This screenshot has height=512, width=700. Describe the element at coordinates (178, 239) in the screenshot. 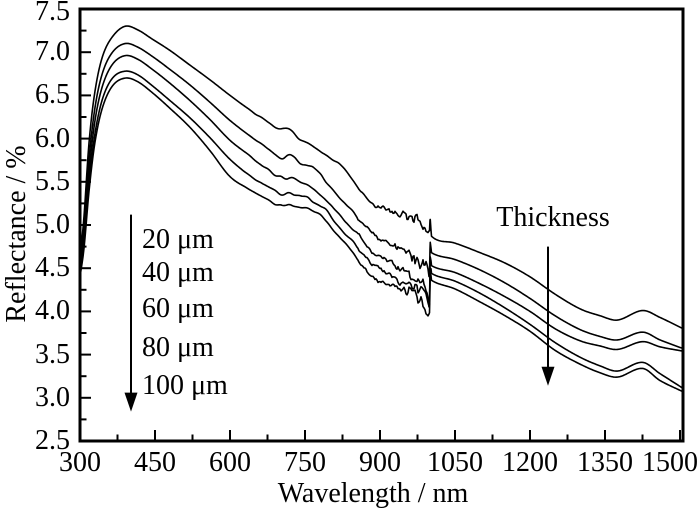

I see `legend-item-20um: 20 μm` at that location.